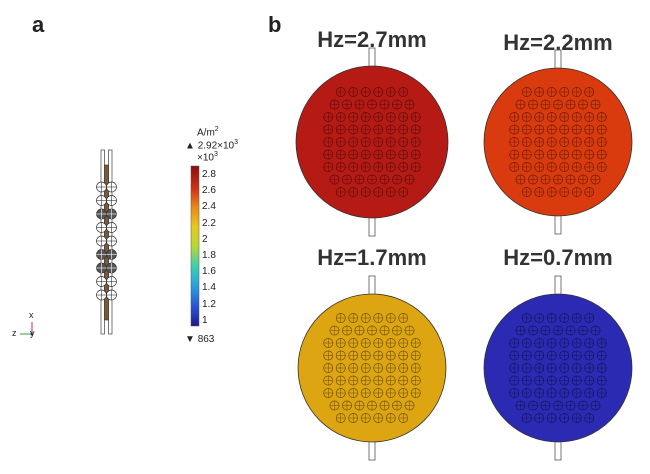 The width and height of the screenshot is (650, 474). What do you see at coordinates (195, 246) in the screenshot?
I see `colorbar-gradient` at bounding box center [195, 246].